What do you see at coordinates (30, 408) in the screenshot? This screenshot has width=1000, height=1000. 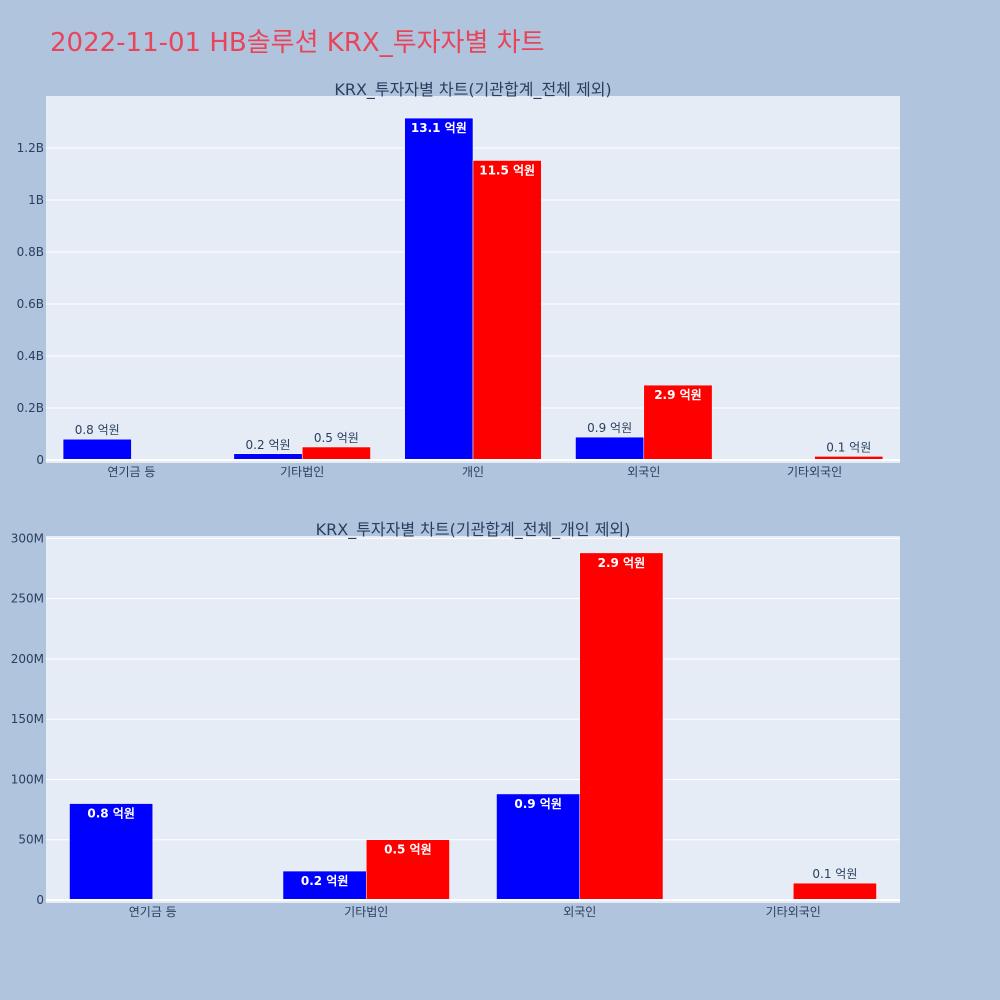 I see `y-tick-label: 0.2B` at bounding box center [30, 408].